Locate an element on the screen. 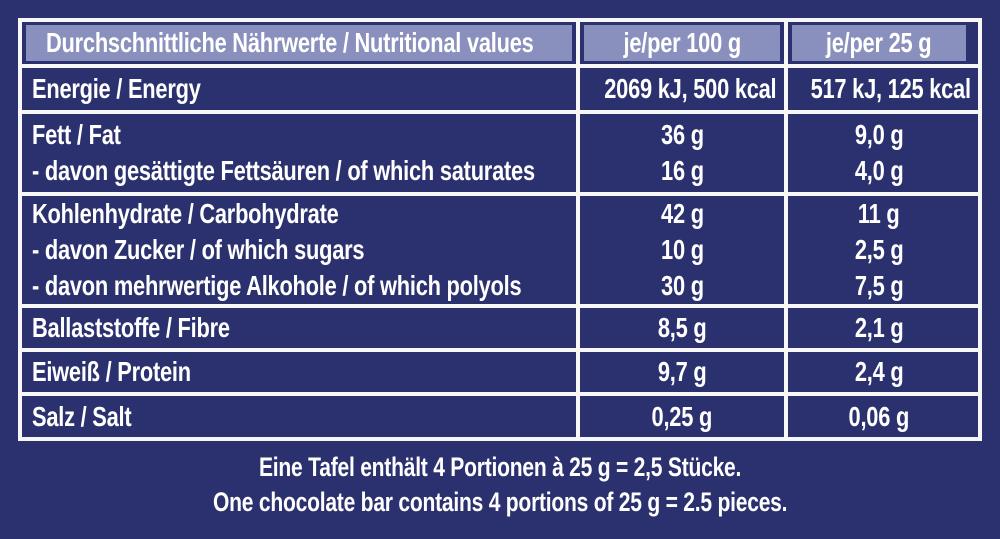  header-label-per-100g: je/per 100 g is located at coordinates (682, 42).